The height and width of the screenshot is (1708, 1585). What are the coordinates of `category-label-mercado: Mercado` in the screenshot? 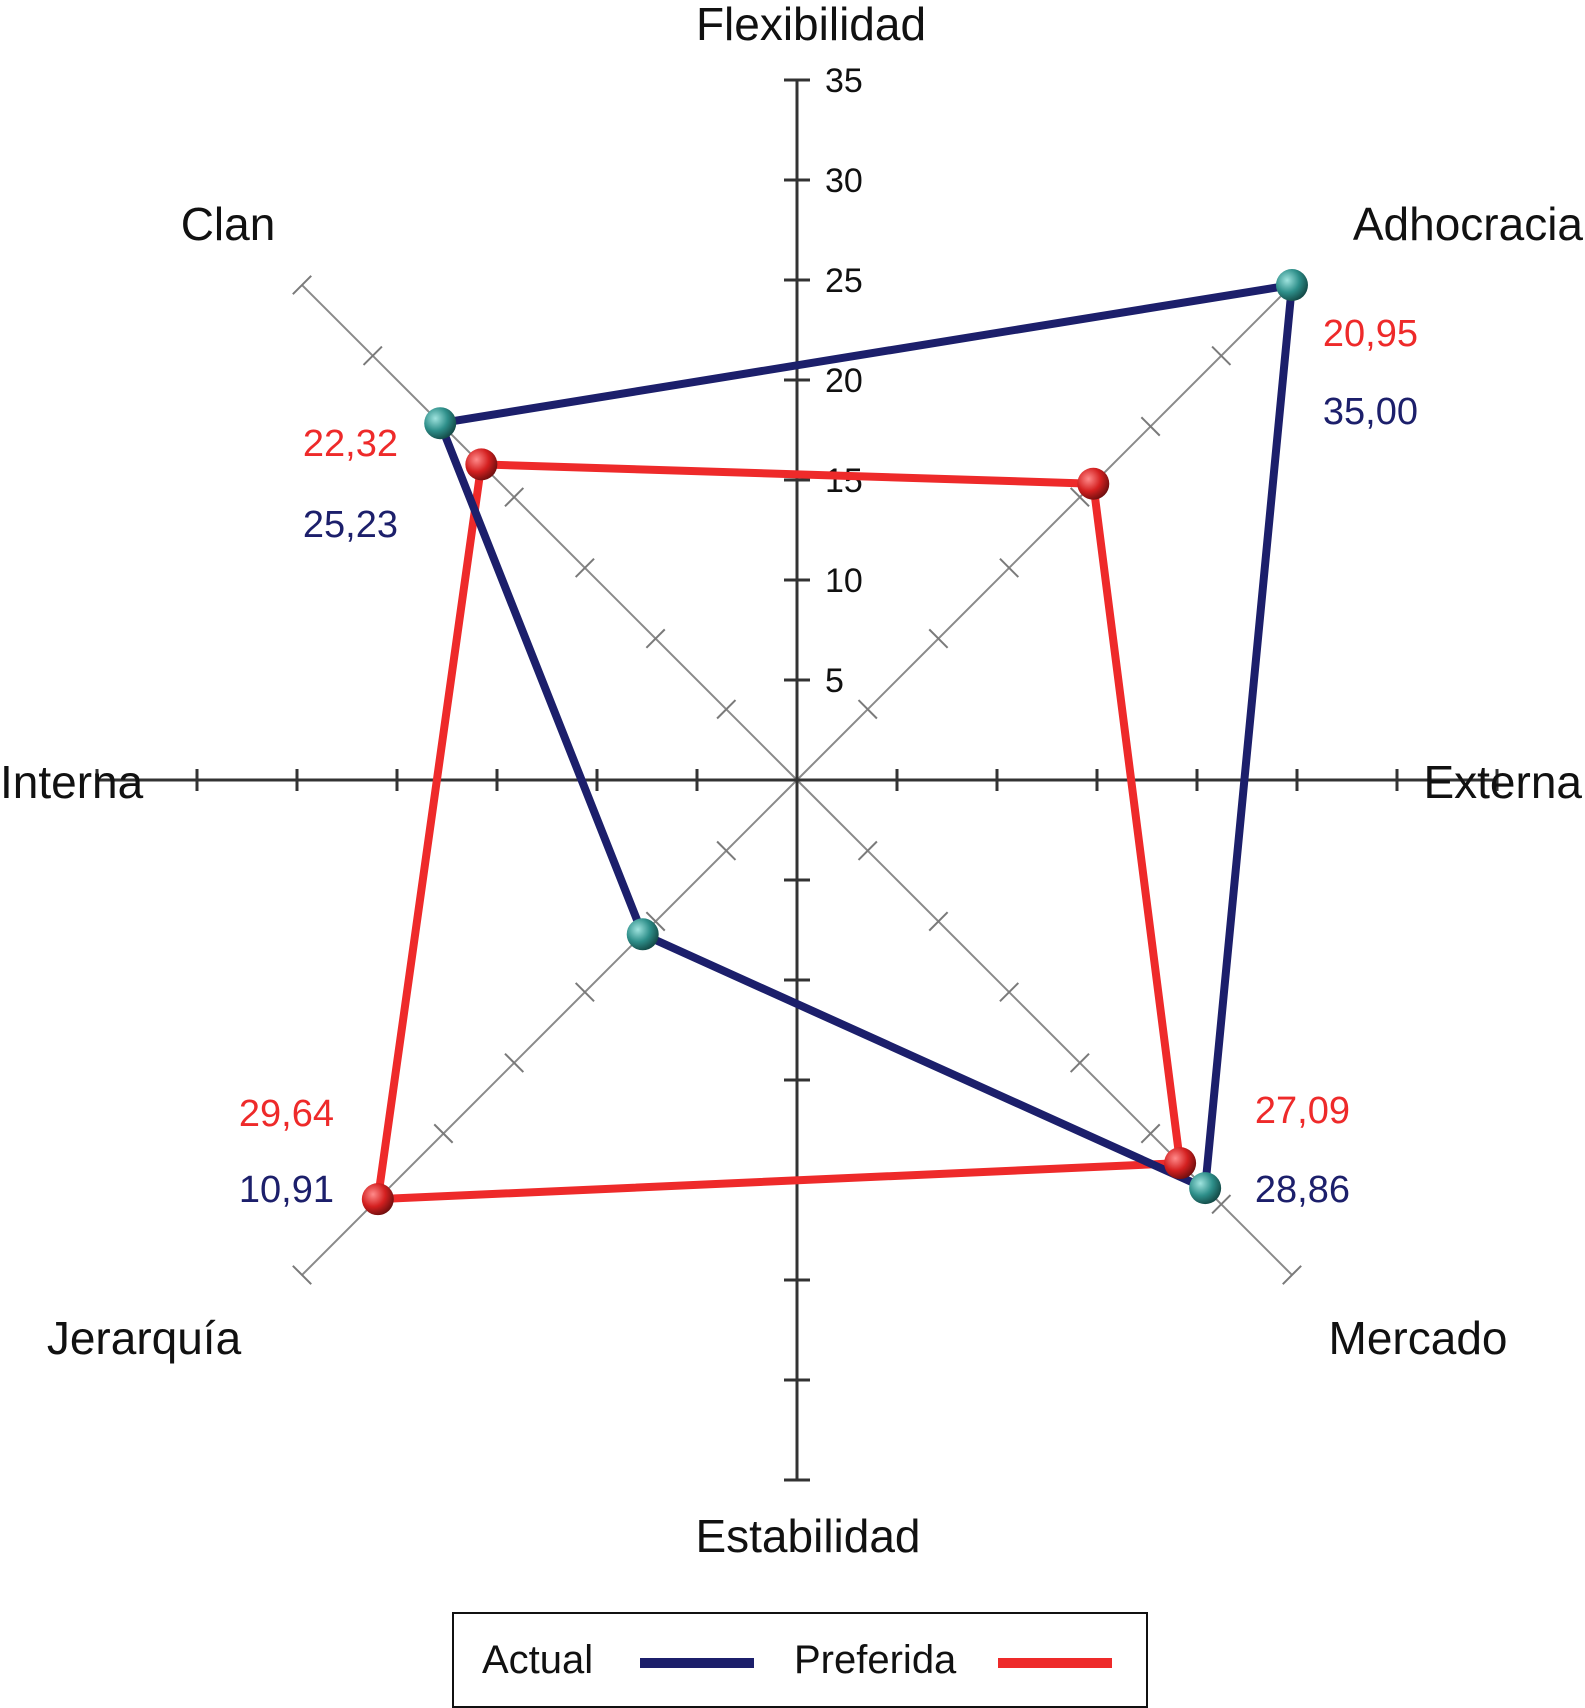 It's located at (1418, 1338).